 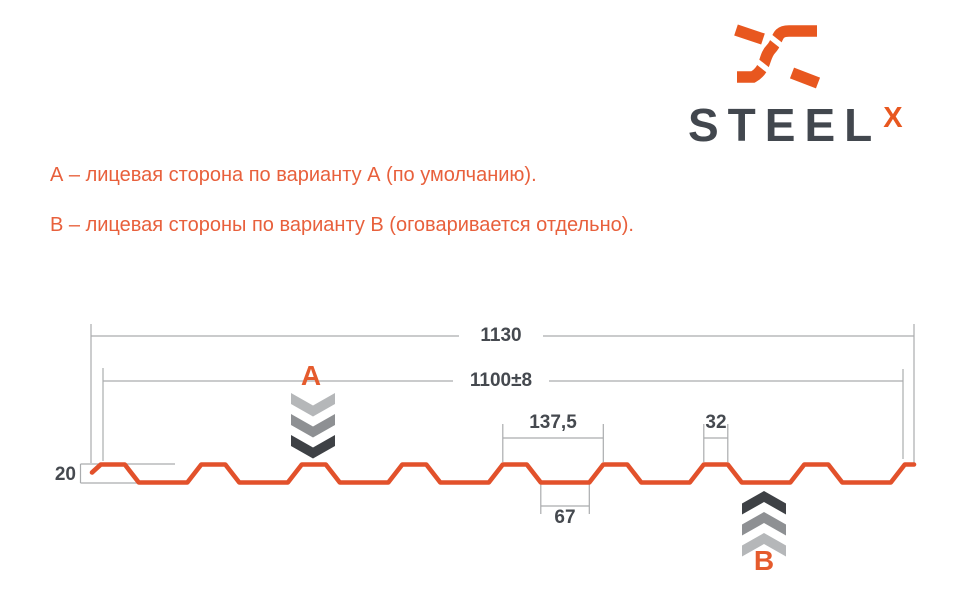 What do you see at coordinates (763, 66) in the screenshot?
I see `logo-cut-bottom` at bounding box center [763, 66].